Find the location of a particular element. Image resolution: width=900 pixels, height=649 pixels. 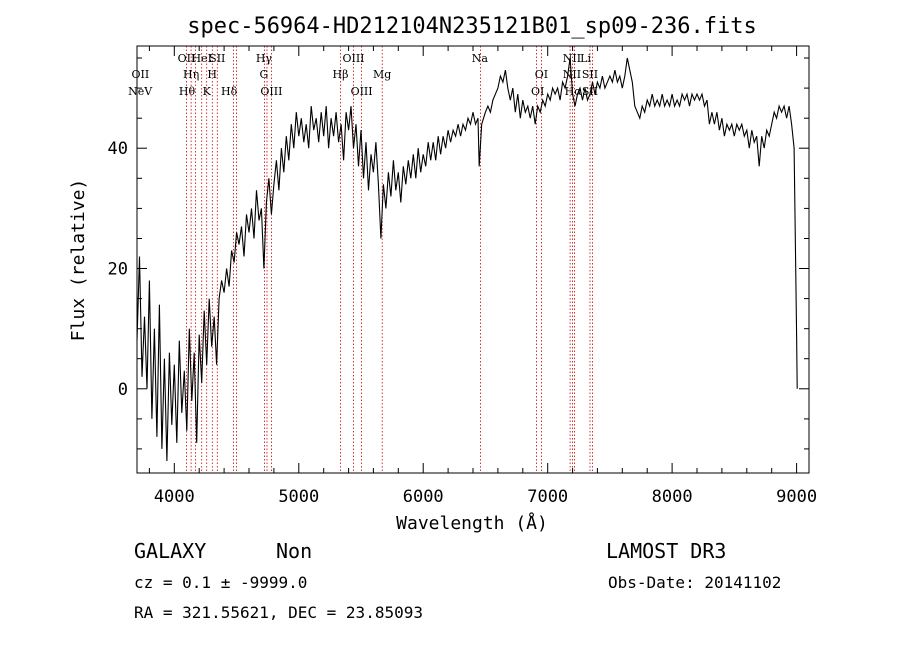

spectral-line-label: Na is located at coordinates (480, 58).